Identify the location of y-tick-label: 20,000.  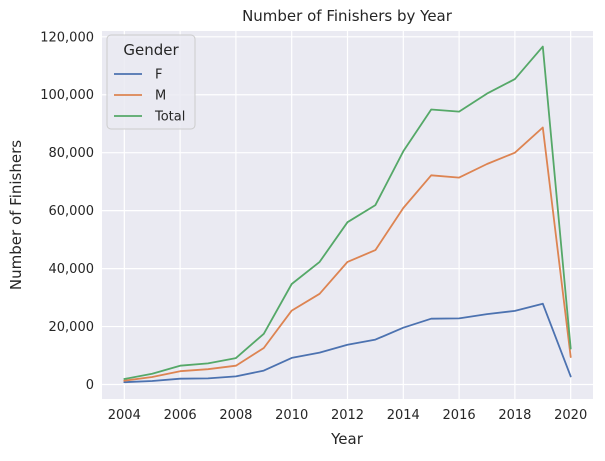
(72, 327).